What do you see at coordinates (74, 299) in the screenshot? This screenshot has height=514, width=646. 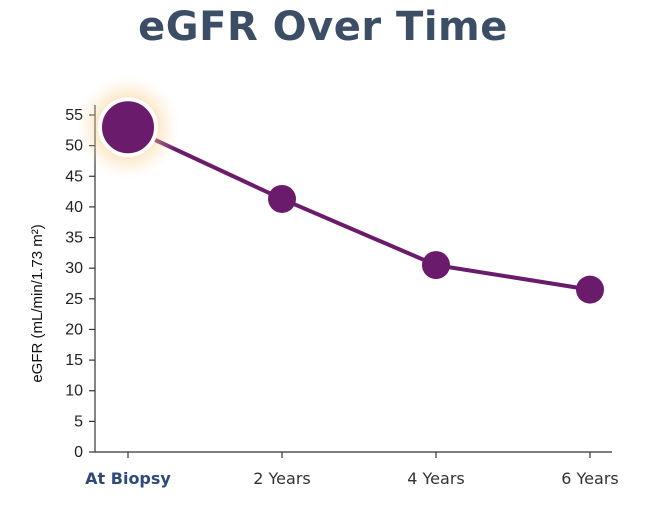 I see `y-tick-label: 25` at bounding box center [74, 299].